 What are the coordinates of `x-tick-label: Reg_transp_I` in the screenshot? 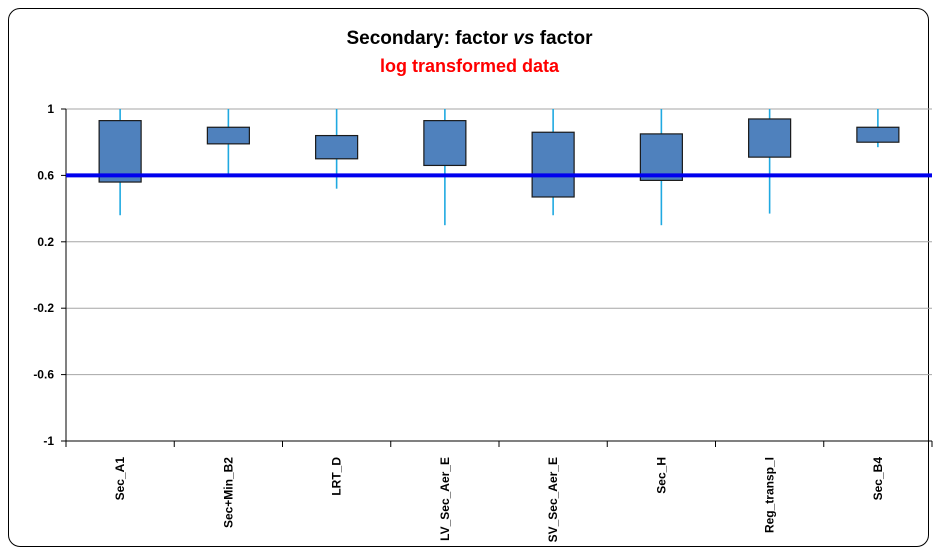 It's located at (770, 495).